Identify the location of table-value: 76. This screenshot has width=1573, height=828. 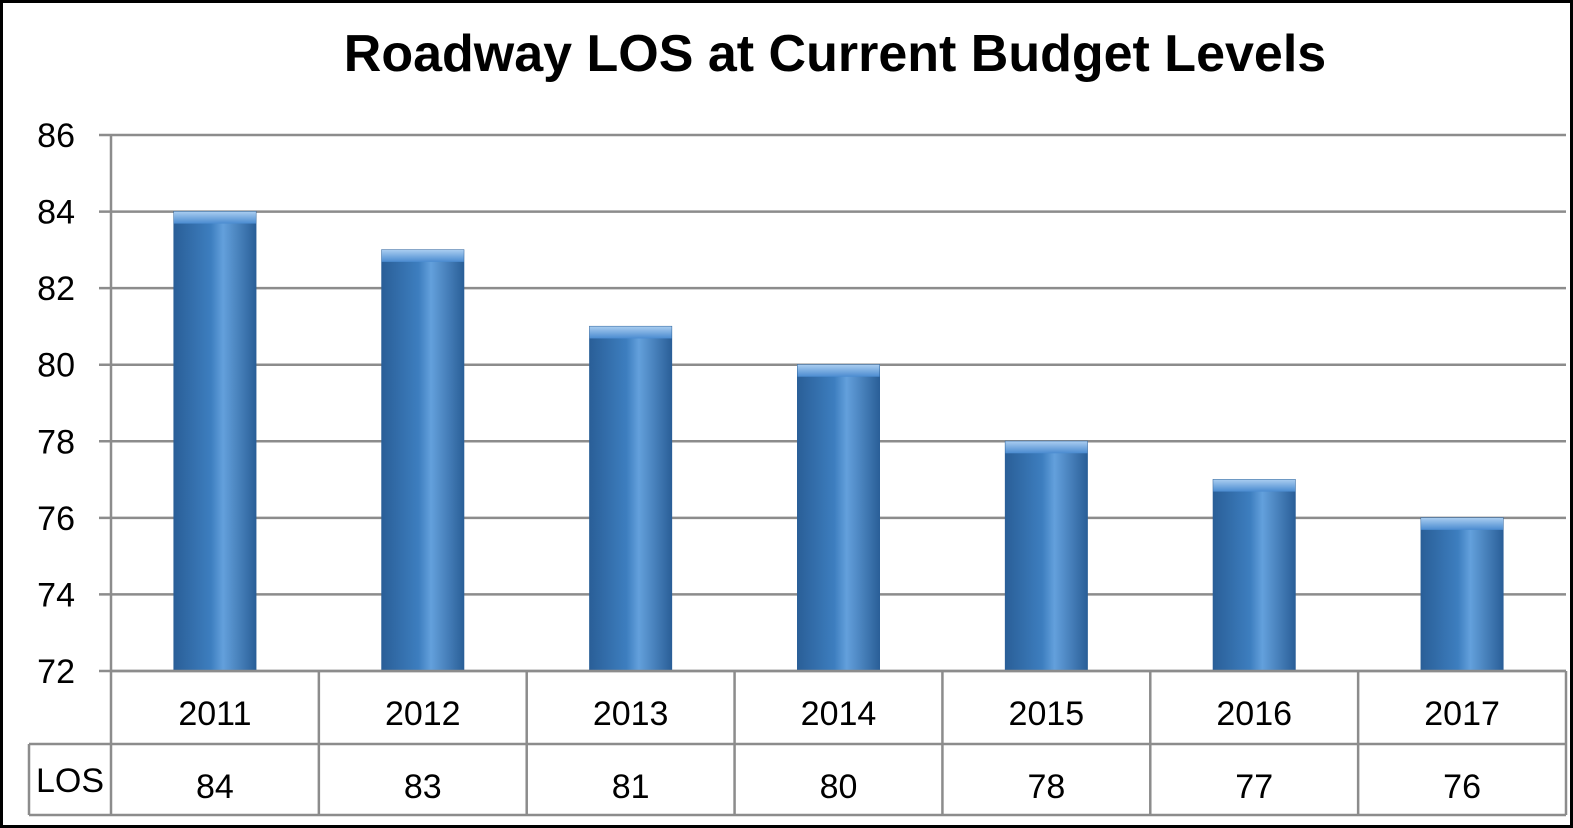
(1462, 787).